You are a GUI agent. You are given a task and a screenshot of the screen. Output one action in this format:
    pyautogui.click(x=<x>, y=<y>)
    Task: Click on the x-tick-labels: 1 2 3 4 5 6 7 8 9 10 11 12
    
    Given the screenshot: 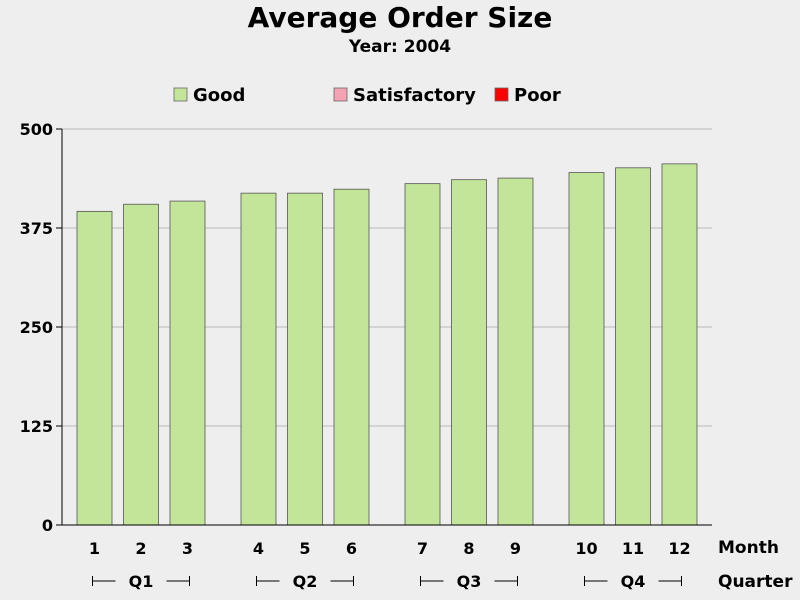 What is the action you would take?
    pyautogui.click(x=390, y=548)
    